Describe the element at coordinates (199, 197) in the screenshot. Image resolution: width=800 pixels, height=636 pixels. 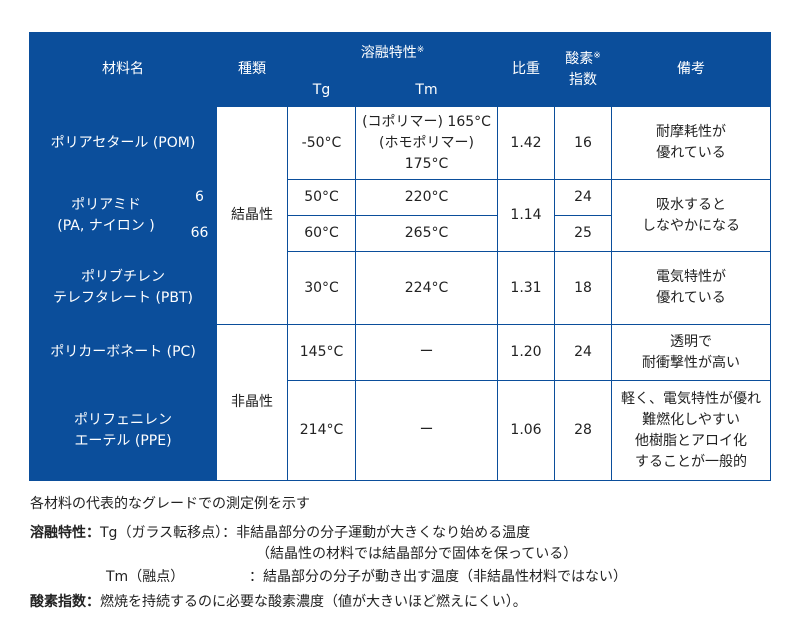
I see `sub-pa6: 6` at that location.